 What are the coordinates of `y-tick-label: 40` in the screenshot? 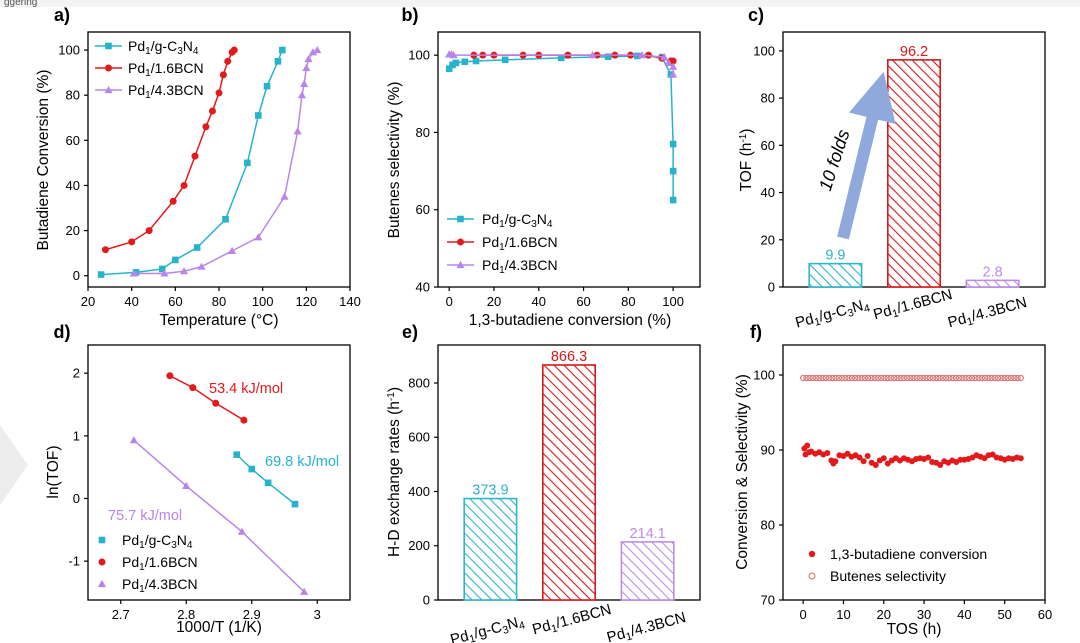 It's located at (768, 192).